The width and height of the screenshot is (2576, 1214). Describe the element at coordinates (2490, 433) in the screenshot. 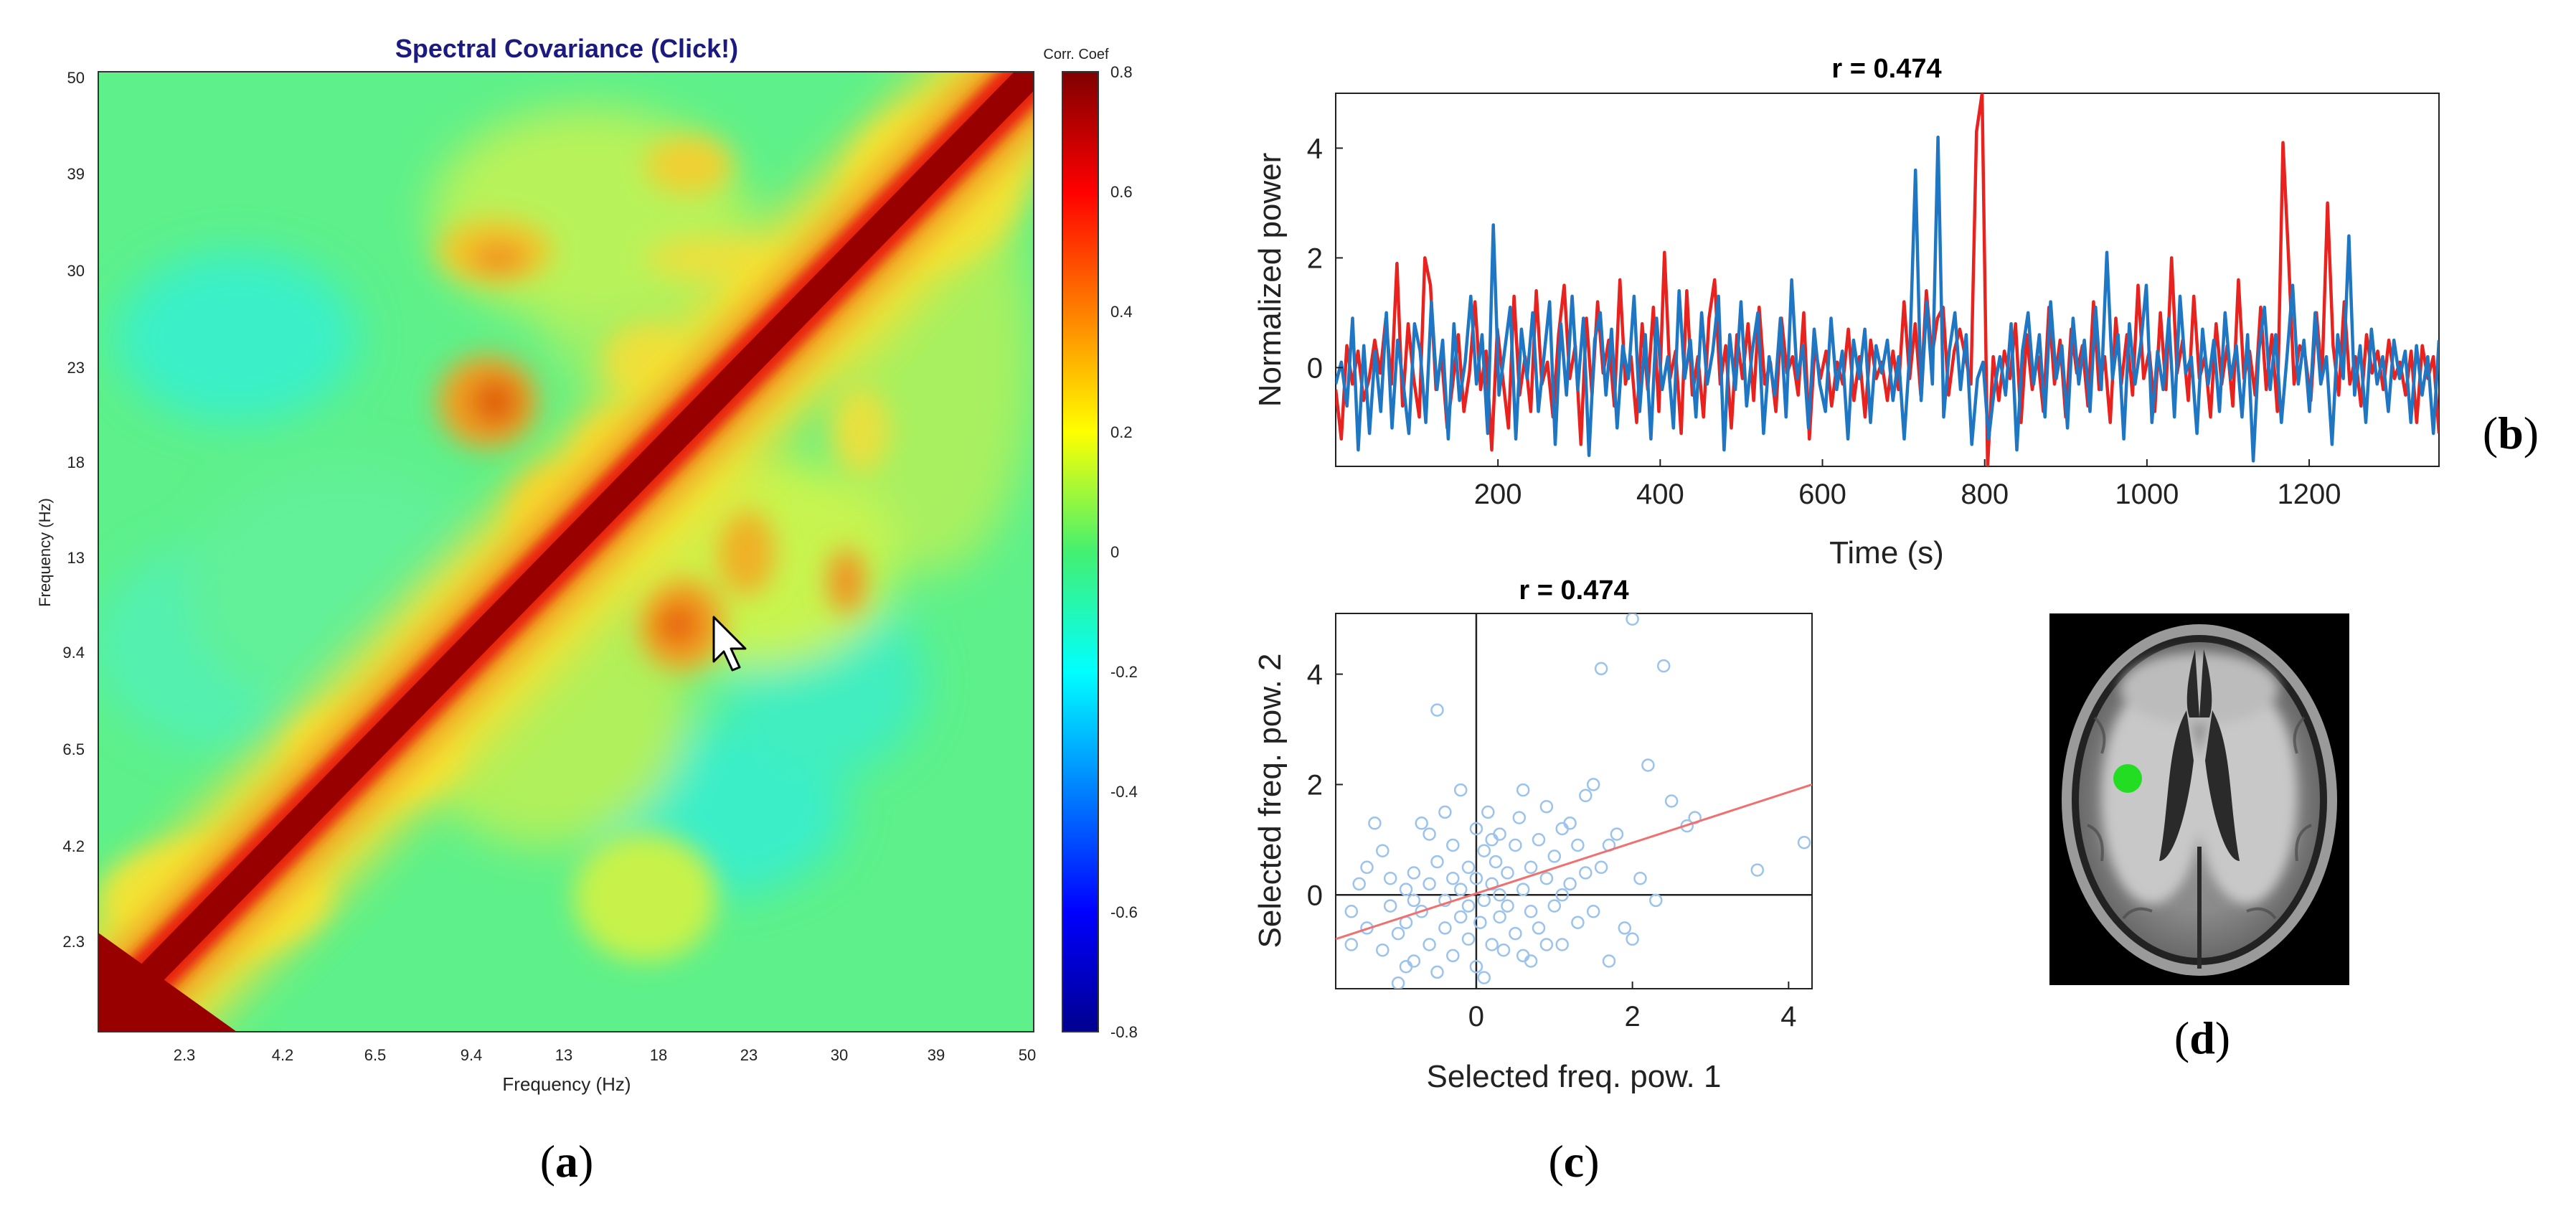

I see `panel-b-open: (` at that location.